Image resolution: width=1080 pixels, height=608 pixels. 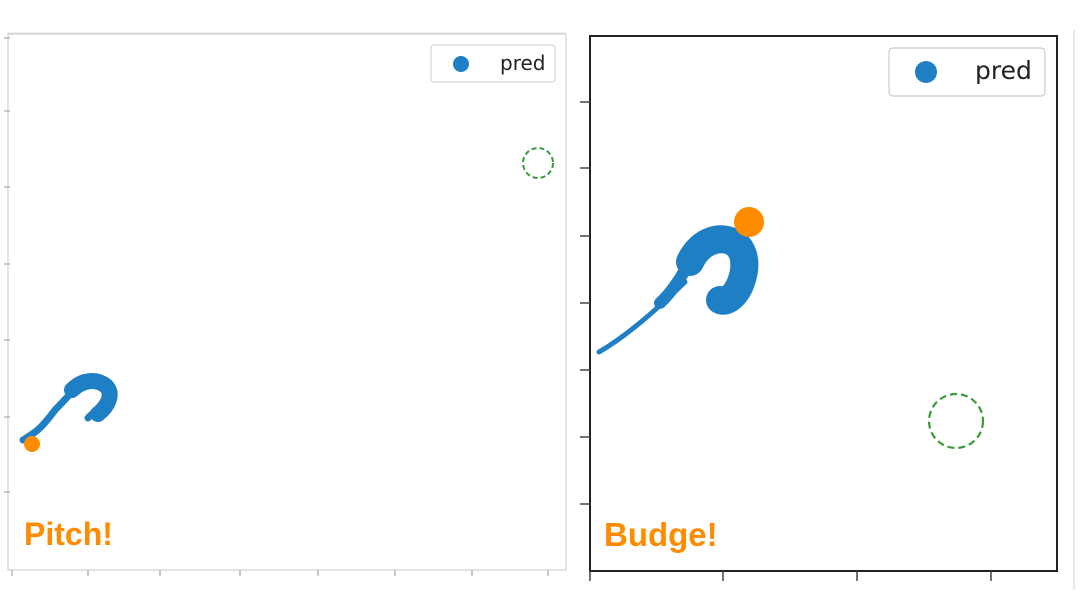 I want to click on left-target-circle, so click(x=538, y=163).